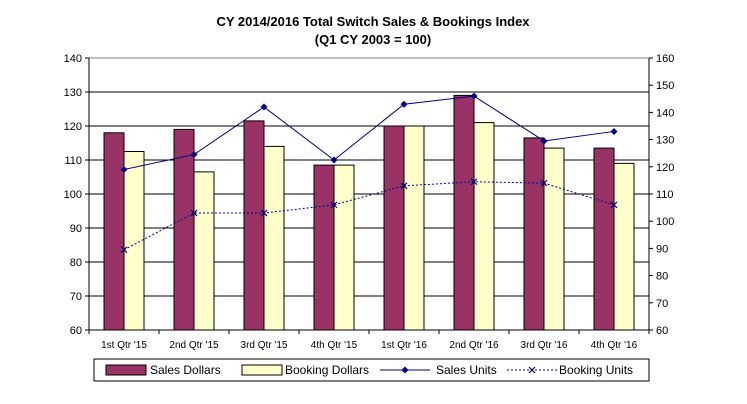  I want to click on right-tick-label: 90, so click(662, 249).